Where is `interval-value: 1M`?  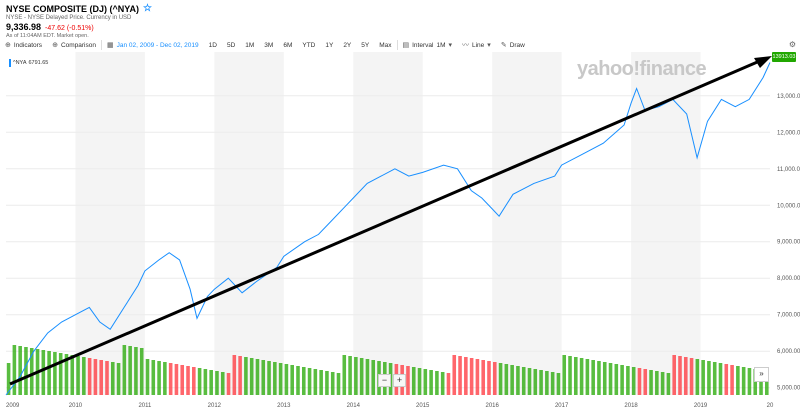
interval-value: 1M is located at coordinates (441, 45).